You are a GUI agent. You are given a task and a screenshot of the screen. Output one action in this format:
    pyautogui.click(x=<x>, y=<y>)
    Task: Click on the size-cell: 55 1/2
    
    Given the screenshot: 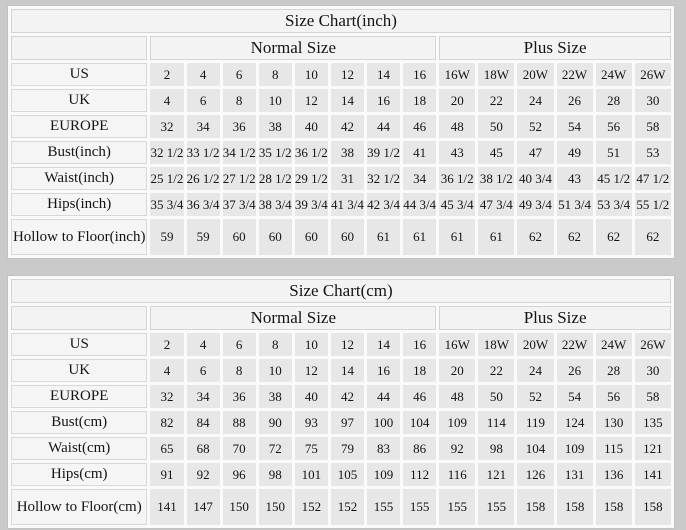 What is the action you would take?
    pyautogui.click(x=652, y=204)
    